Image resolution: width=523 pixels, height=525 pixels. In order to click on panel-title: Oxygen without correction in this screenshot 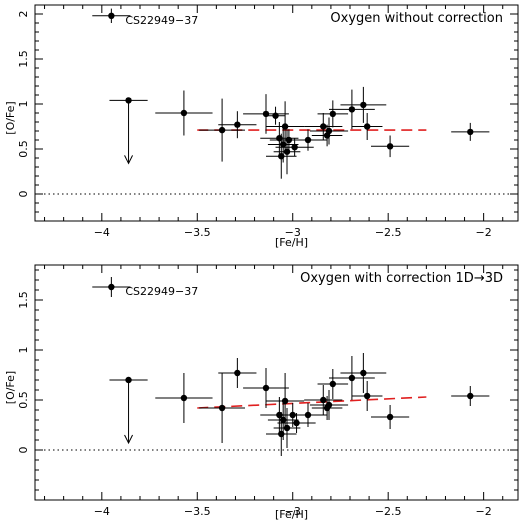, I will do `click(416, 18)`.